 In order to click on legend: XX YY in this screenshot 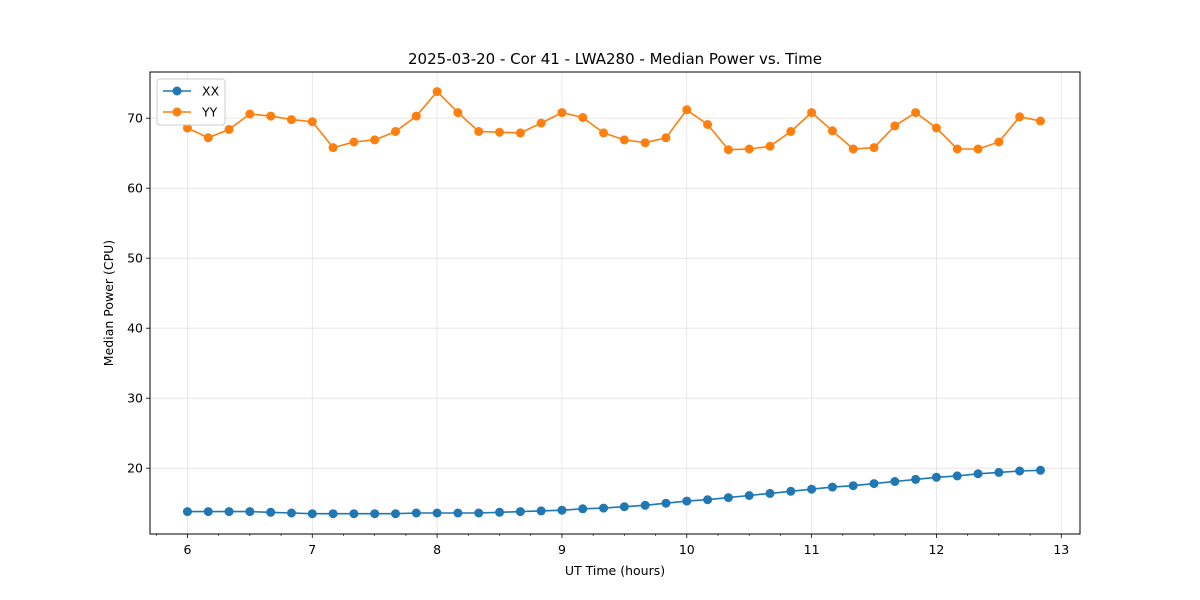, I will do `click(191, 102)`.